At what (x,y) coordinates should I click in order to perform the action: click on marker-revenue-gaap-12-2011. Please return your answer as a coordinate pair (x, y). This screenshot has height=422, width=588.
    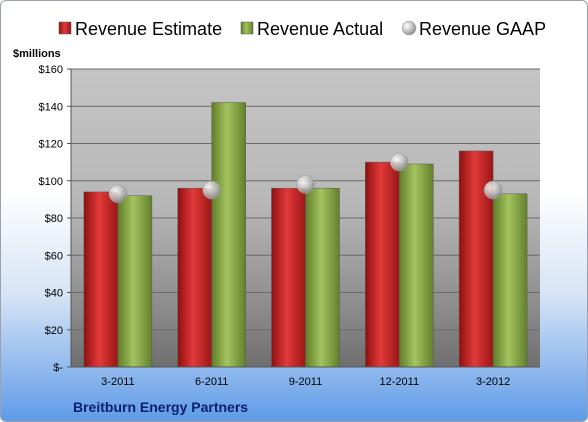
    Looking at the image, I should click on (399, 162).